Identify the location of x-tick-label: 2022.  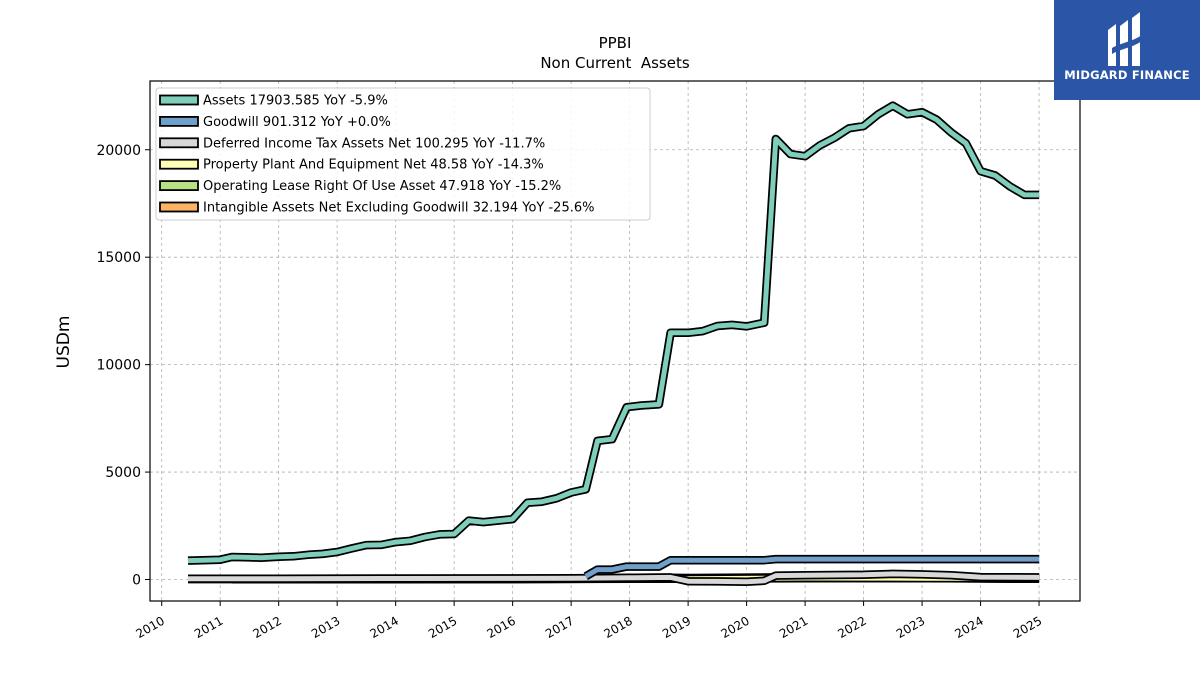
(851, 627).